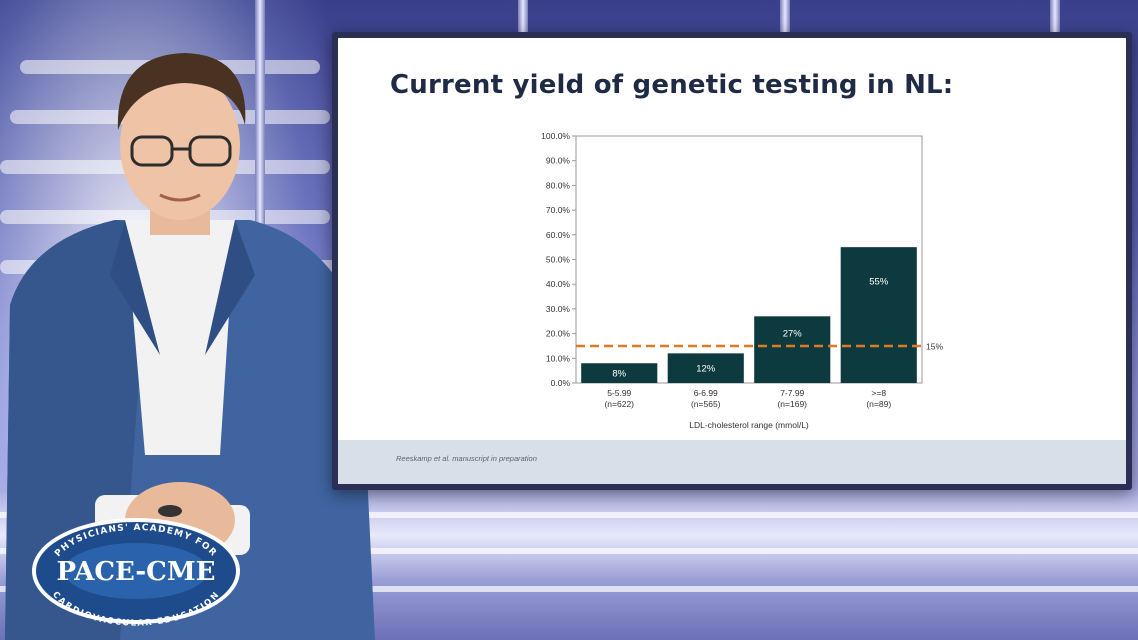 The image size is (1138, 640). What do you see at coordinates (878, 404) in the screenshot?
I see `x-tick-sublabel: (n=89)` at bounding box center [878, 404].